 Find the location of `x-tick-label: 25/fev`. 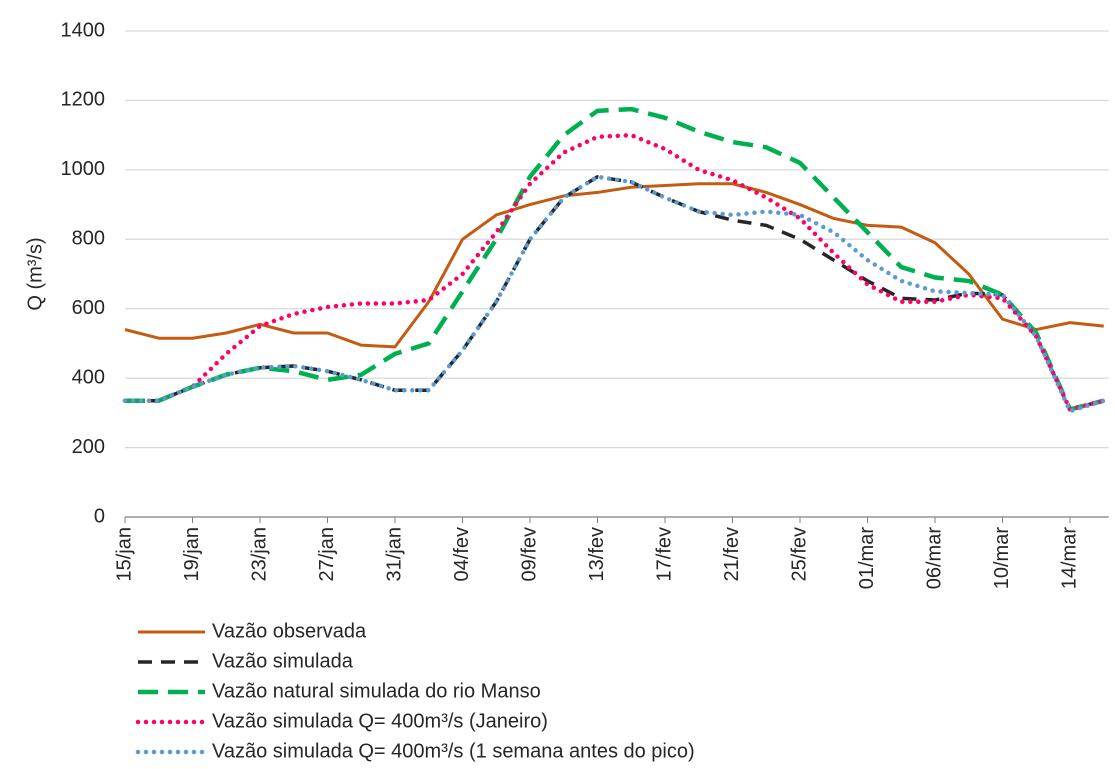

x-tick-label: 25/fev is located at coordinates (799, 554).